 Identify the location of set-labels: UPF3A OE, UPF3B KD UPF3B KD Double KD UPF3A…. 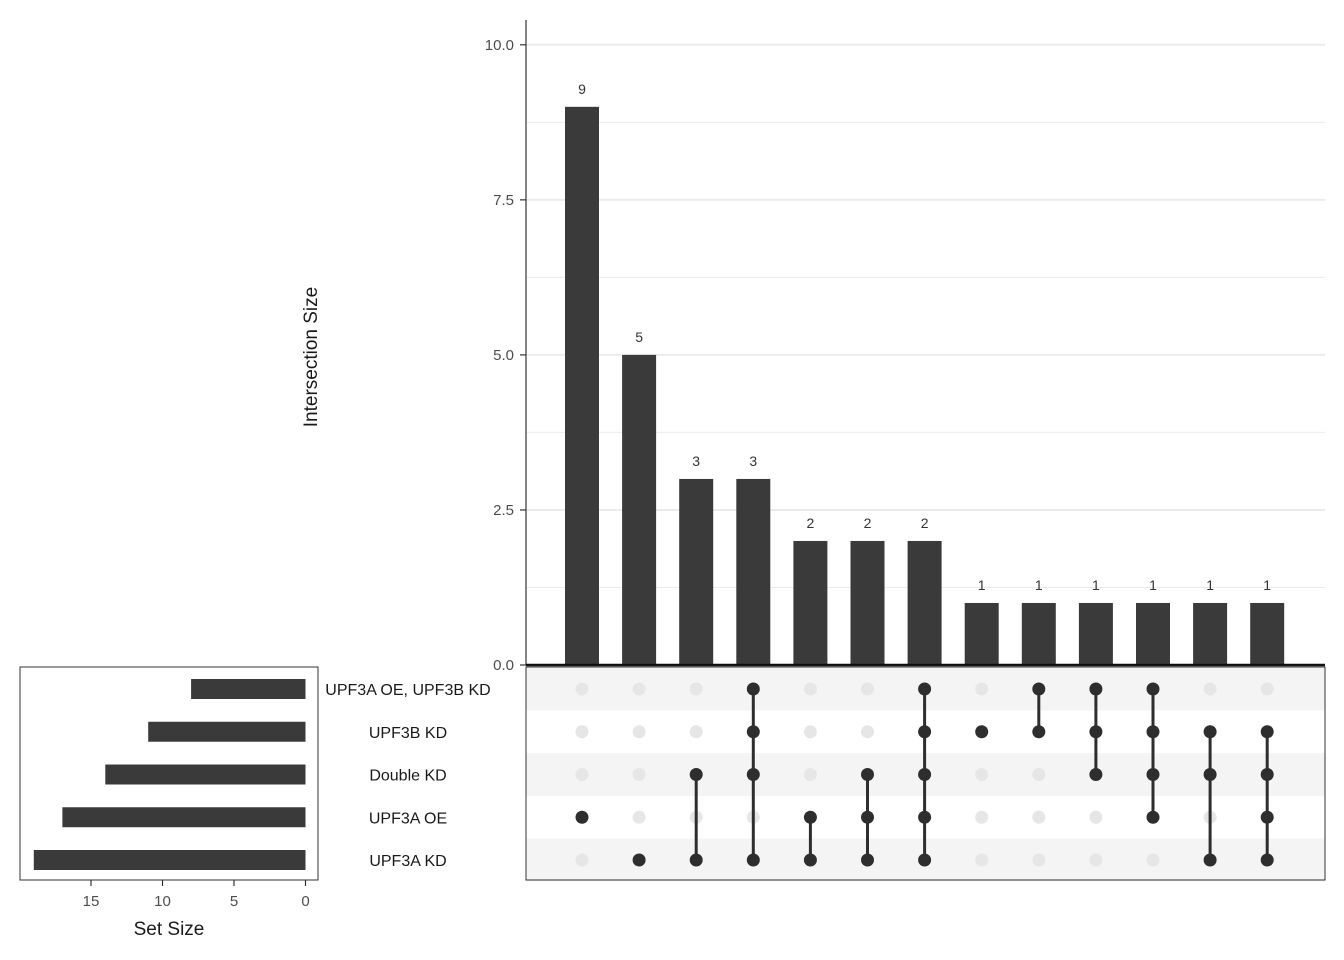
(407, 776).